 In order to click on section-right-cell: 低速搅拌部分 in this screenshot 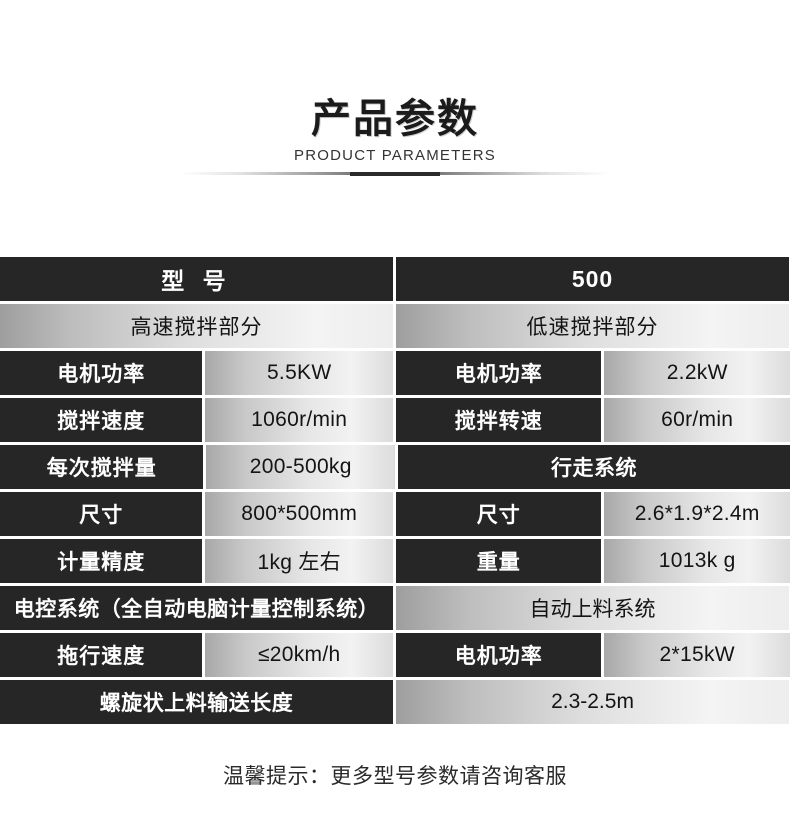, I will do `click(592, 326)`.